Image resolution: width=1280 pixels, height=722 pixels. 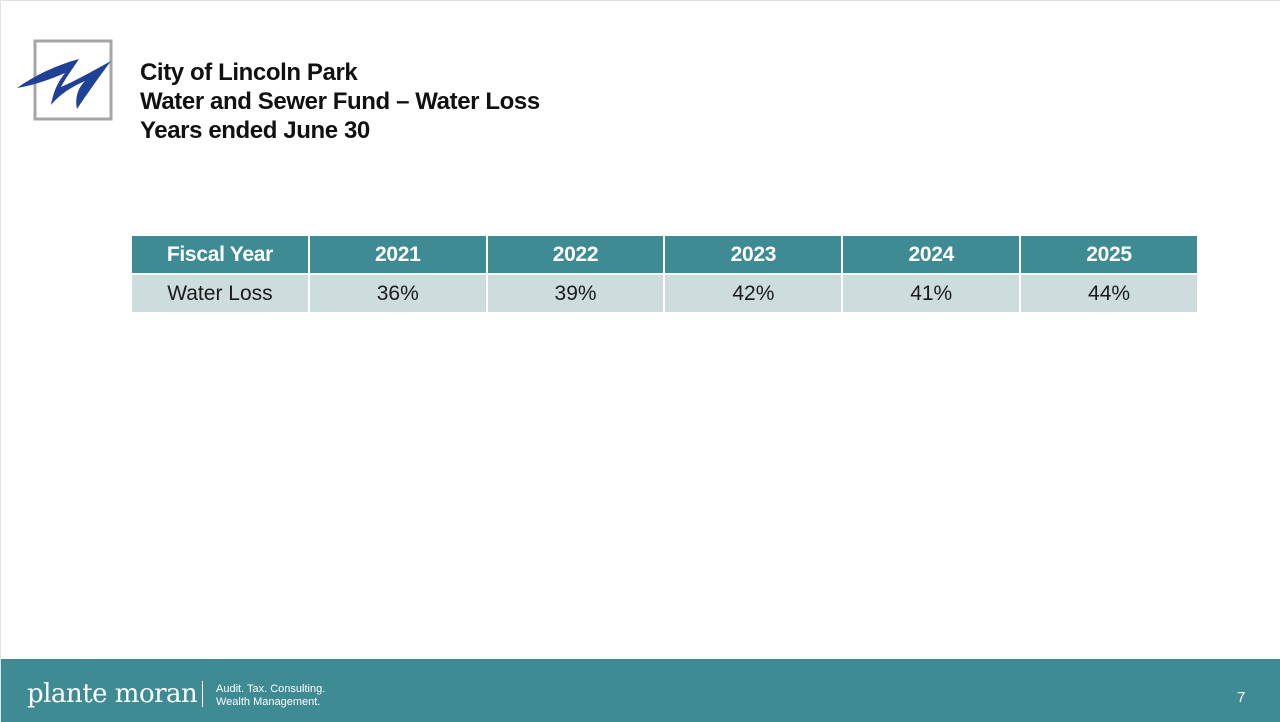 What do you see at coordinates (931, 254) in the screenshot?
I see `header-cell-2024: 2024` at bounding box center [931, 254].